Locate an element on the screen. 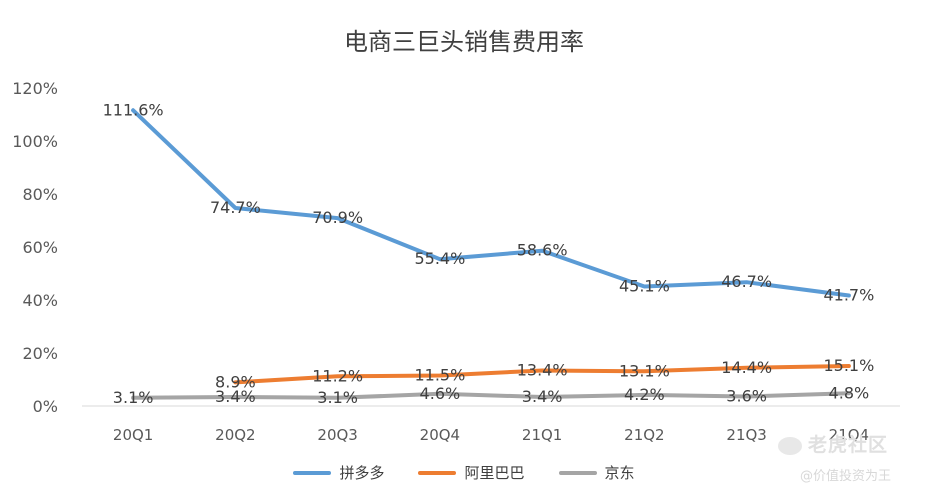  watermark-logo: 老虎社区 is located at coordinates (833, 443).